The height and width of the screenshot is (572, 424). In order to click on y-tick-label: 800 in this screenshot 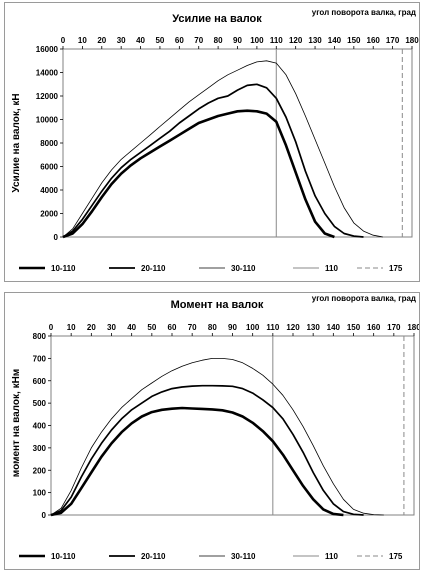, I will do `click(40, 336)`.